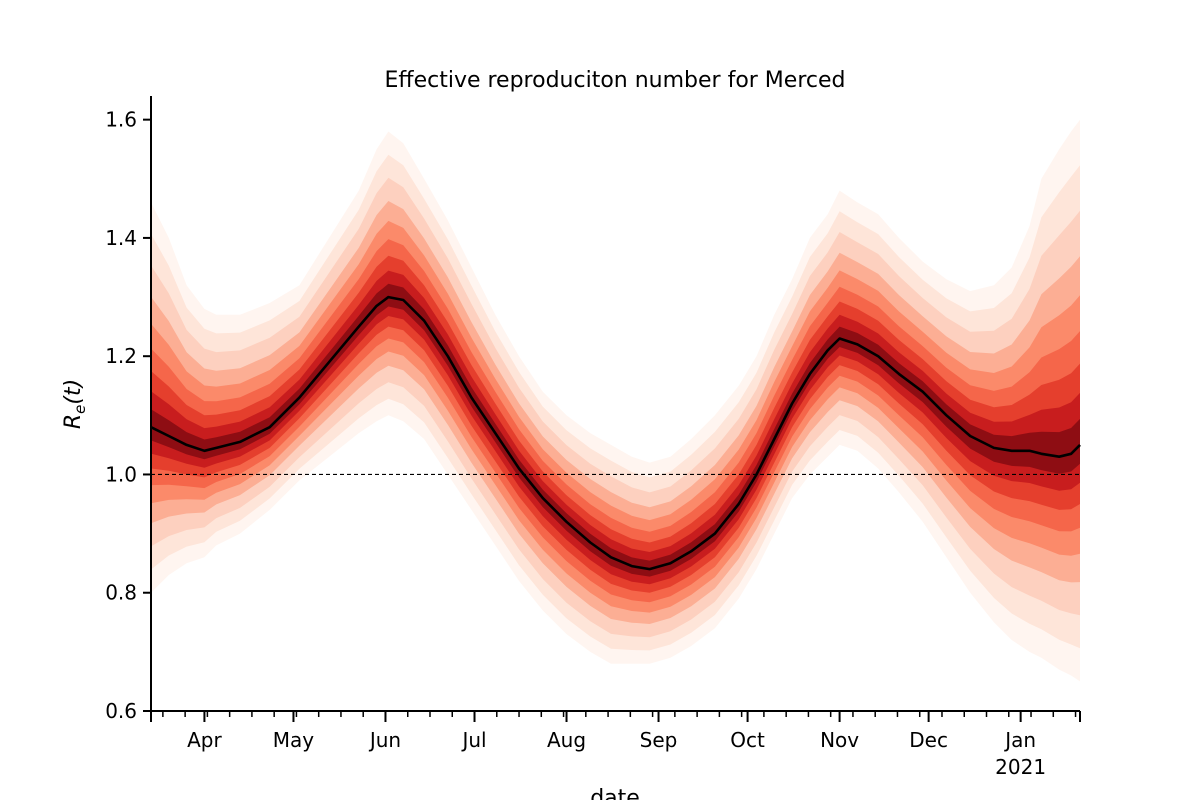 This screenshot has height=800, width=1200. Describe the element at coordinates (73, 392) in the screenshot. I see `y-axis-label-arg: (t)` at that location.